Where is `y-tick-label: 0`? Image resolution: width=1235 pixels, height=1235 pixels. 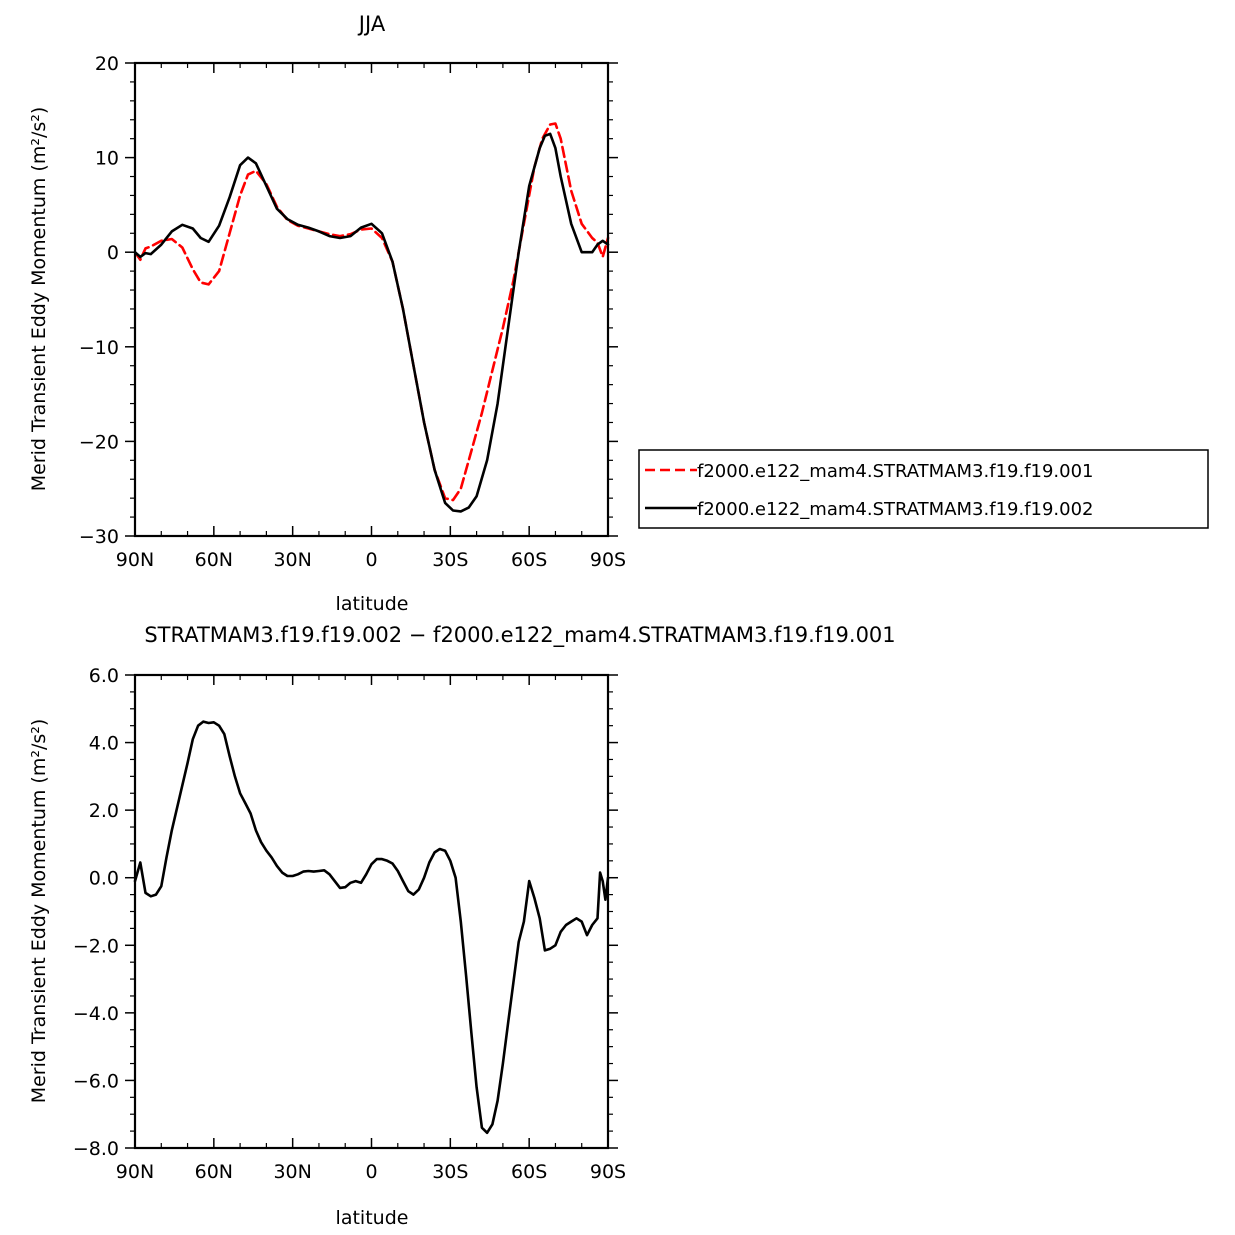
y-tick-label: 0 is located at coordinates (113, 253).